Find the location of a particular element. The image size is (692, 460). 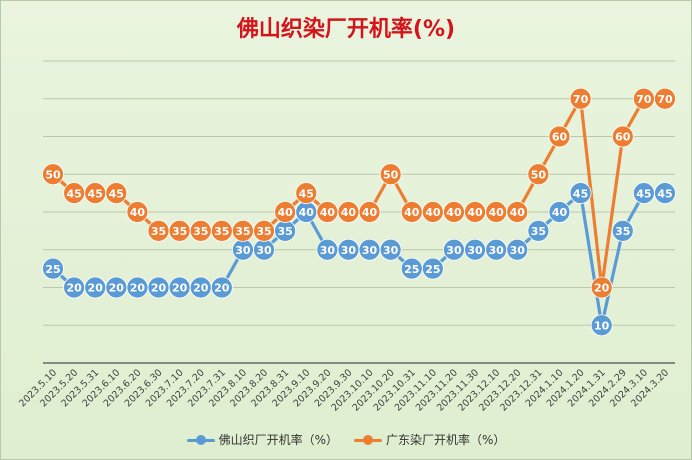

legend-item-foshan: 佛山织厂开机率（%） is located at coordinates (262, 439).